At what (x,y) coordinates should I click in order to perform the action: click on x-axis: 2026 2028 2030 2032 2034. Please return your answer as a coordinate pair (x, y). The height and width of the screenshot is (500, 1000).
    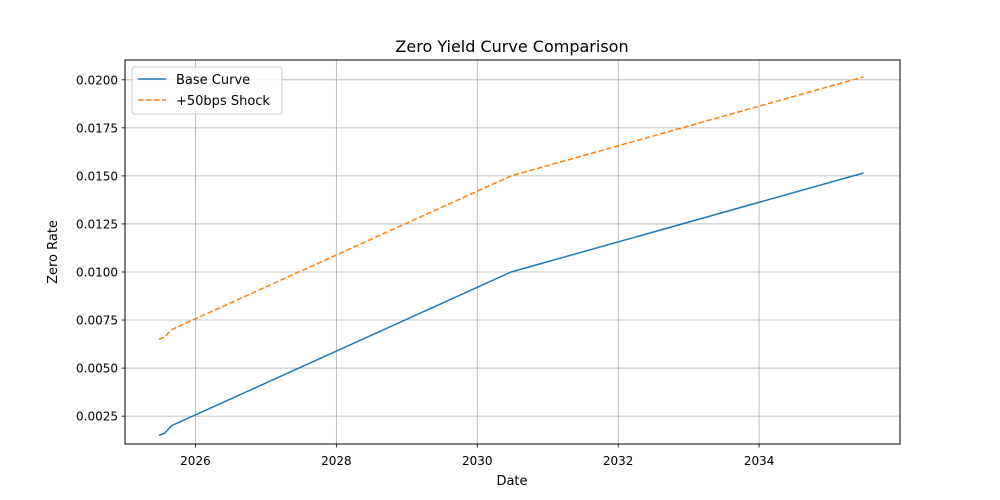
    Looking at the image, I should click on (477, 456).